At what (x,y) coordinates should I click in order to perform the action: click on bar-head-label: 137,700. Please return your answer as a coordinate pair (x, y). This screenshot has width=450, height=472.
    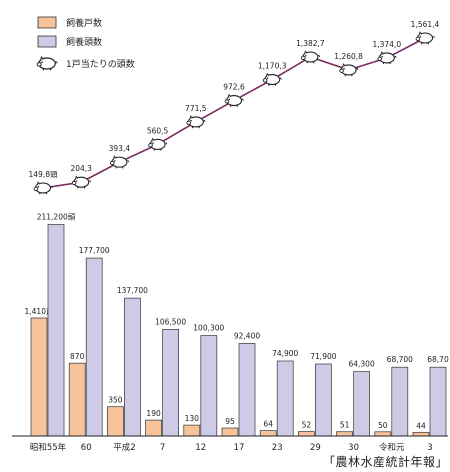
    Looking at the image, I should click on (132, 290).